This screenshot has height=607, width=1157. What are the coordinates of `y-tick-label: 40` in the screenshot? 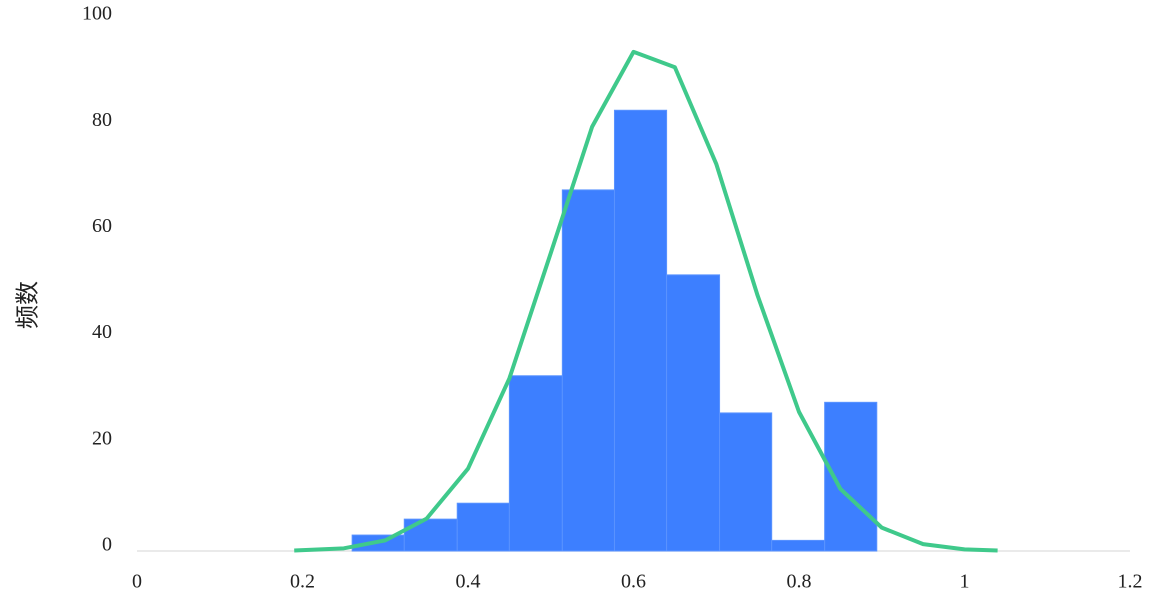 It's located at (102, 332).